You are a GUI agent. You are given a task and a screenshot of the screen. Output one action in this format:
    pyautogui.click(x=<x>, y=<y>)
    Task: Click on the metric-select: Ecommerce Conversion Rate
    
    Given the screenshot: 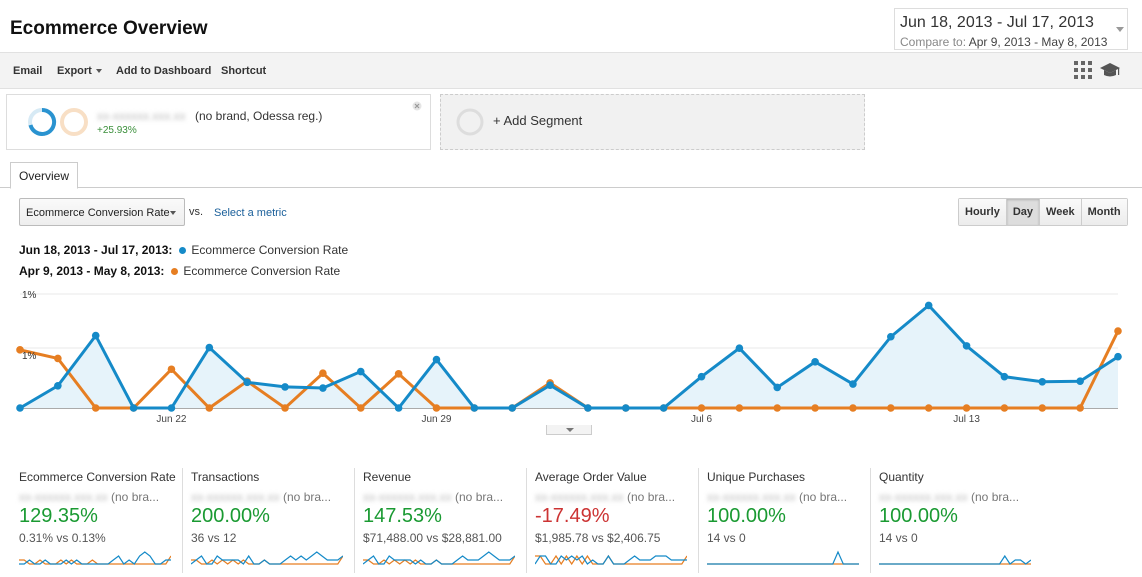 What is the action you would take?
    pyautogui.click(x=102, y=212)
    